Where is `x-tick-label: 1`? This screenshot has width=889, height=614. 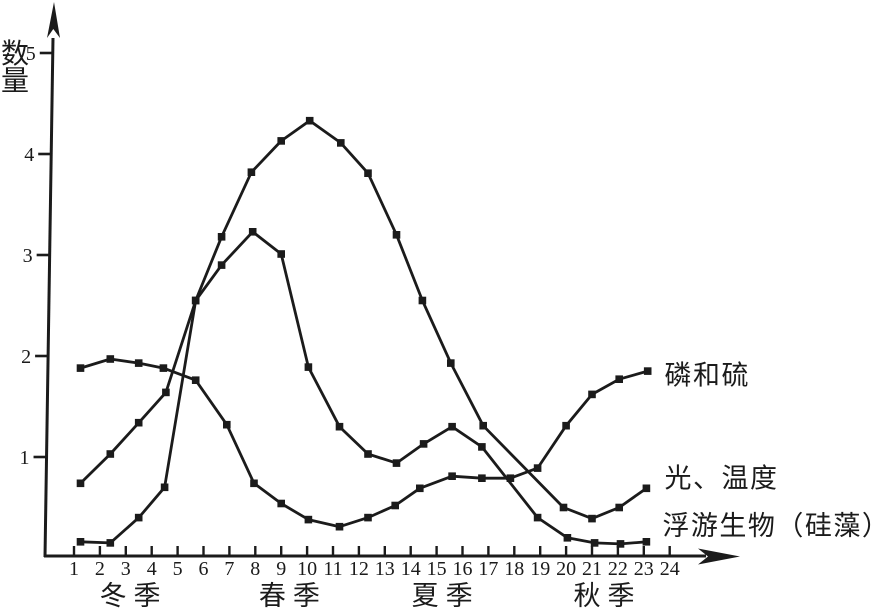 x-tick-label: 1 is located at coordinates (74, 569).